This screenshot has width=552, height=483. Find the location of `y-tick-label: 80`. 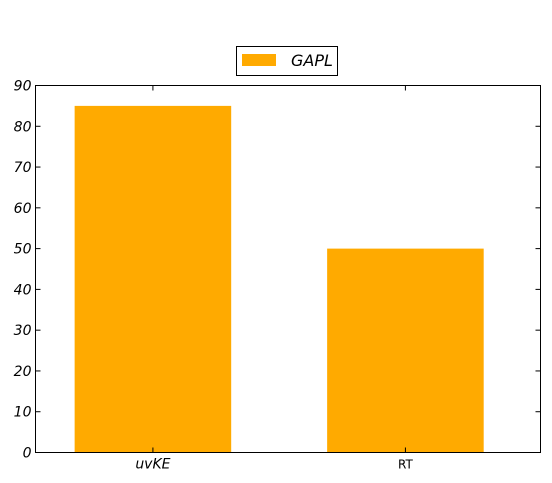

y-tick-label: 80 is located at coordinates (23, 127).